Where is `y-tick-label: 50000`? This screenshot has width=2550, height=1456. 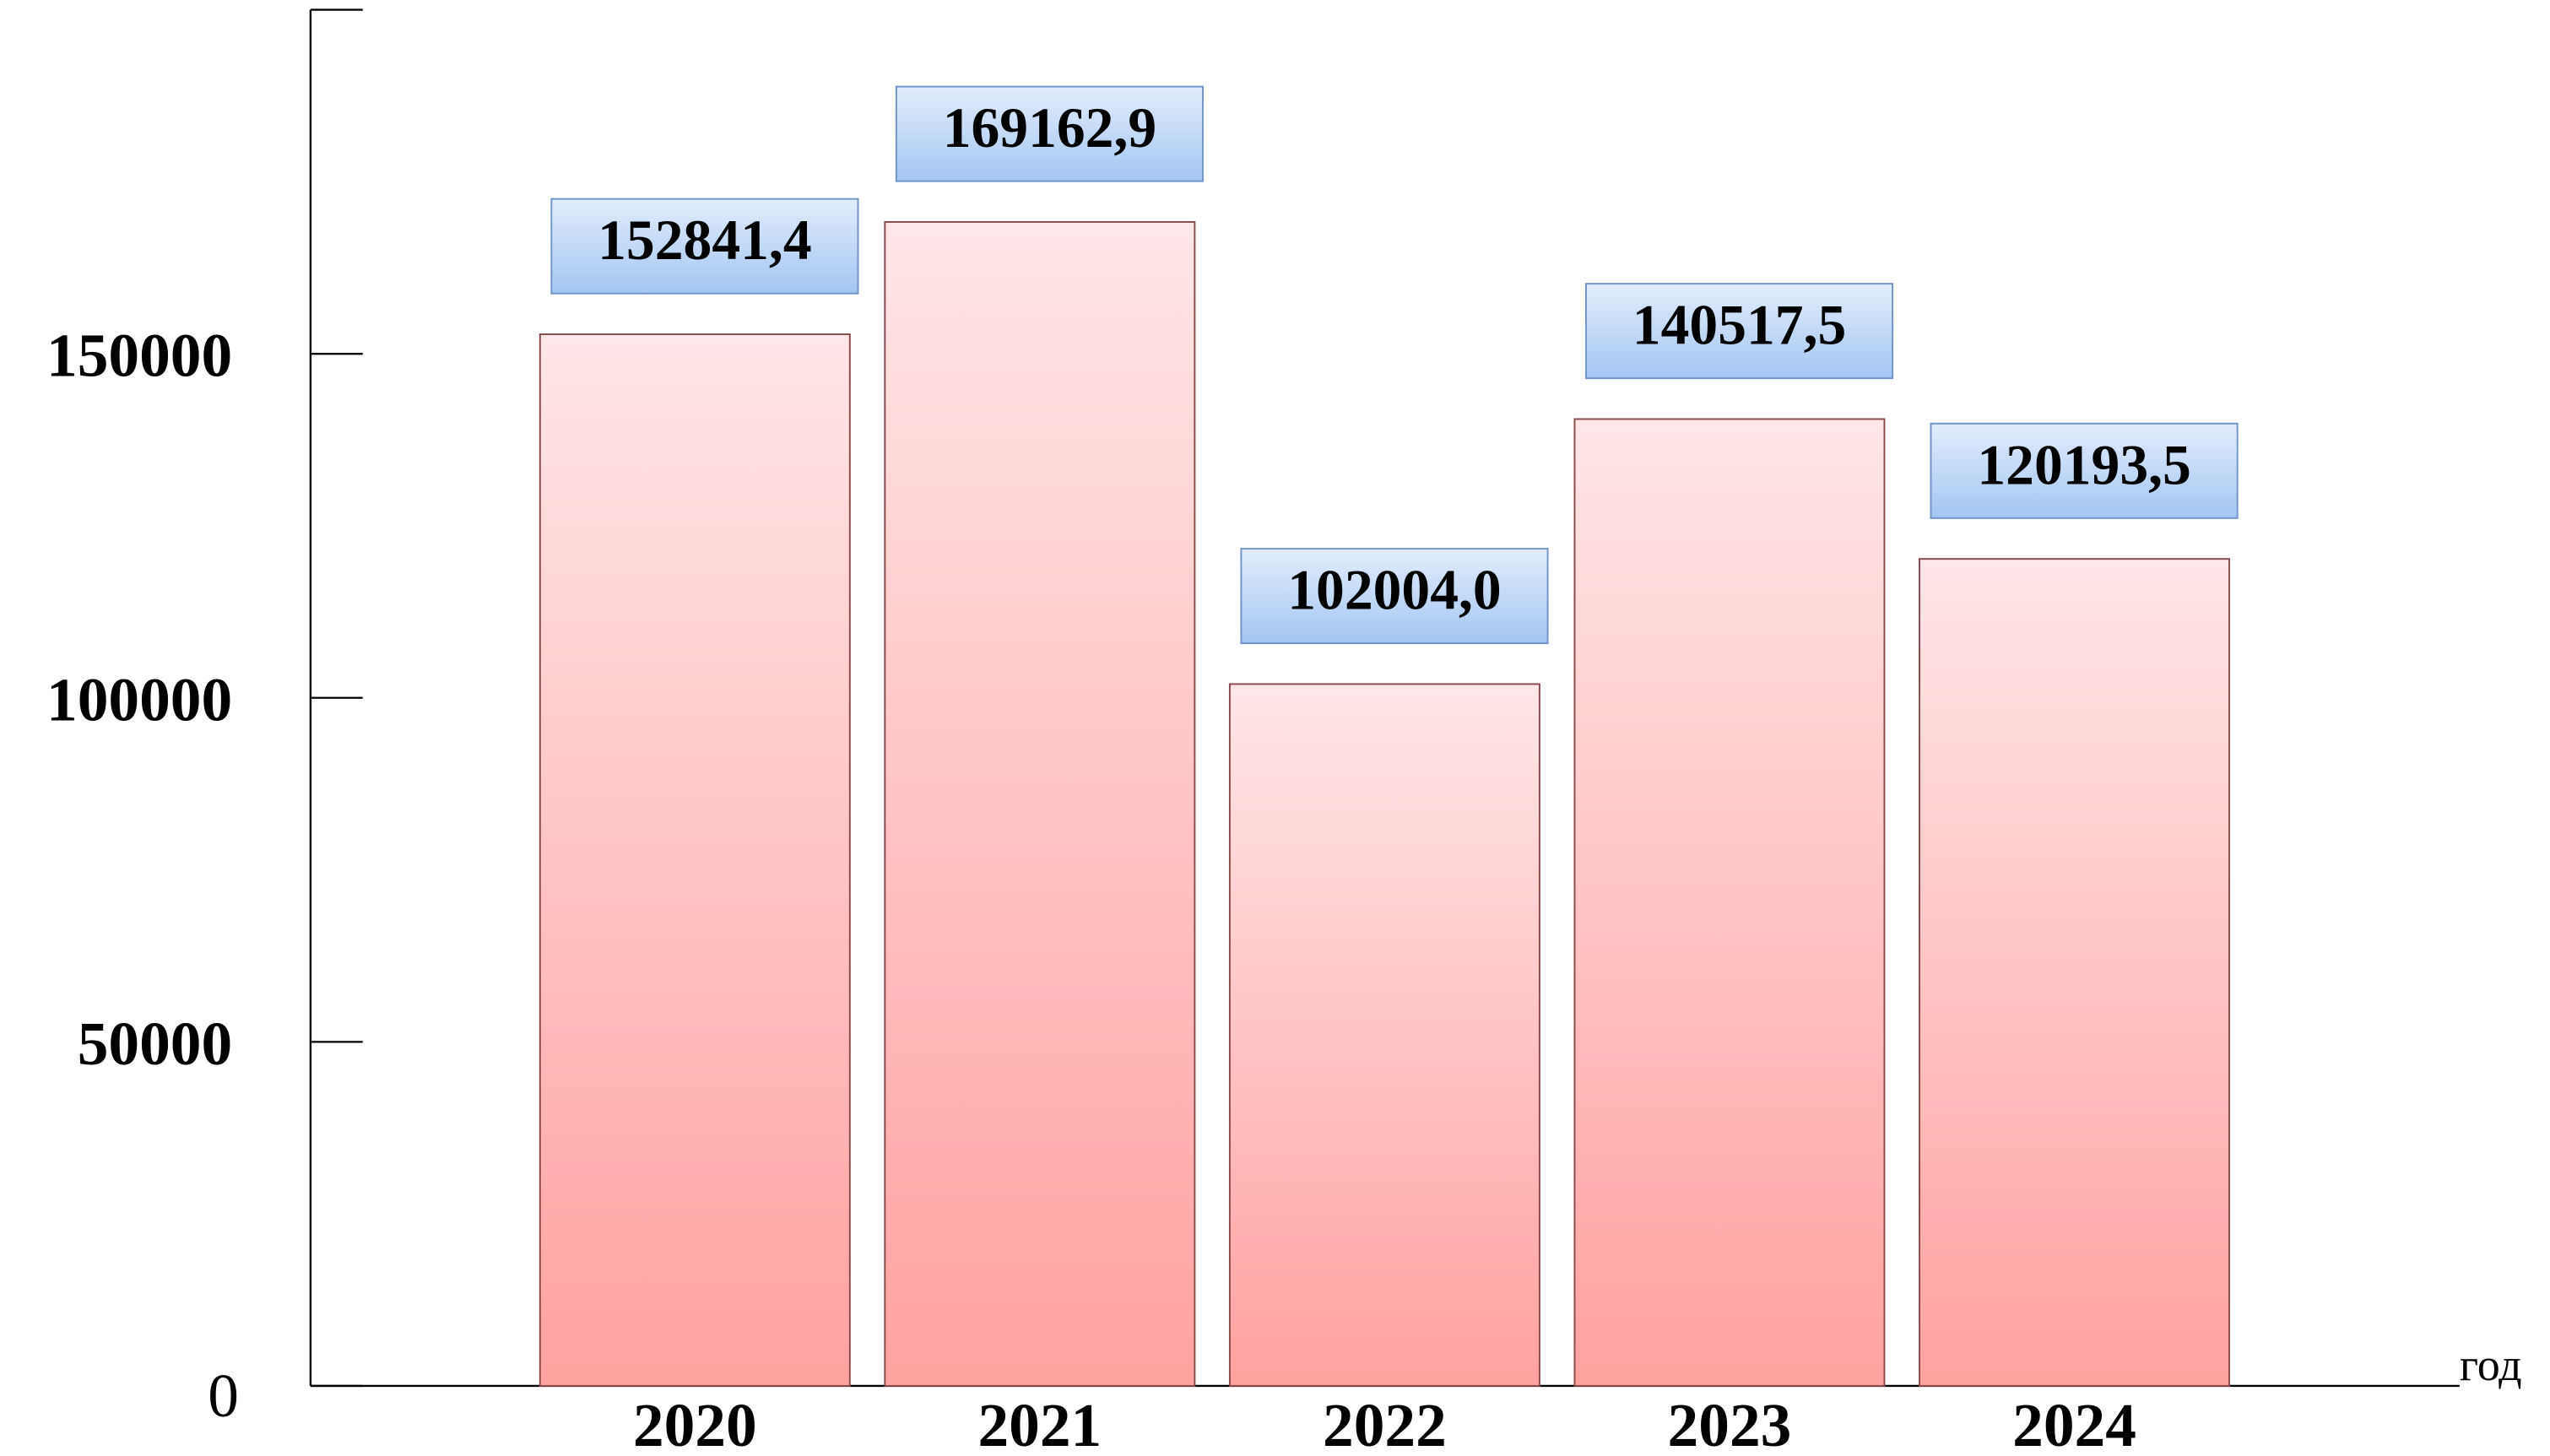 y-tick-label: 50000 is located at coordinates (155, 1043).